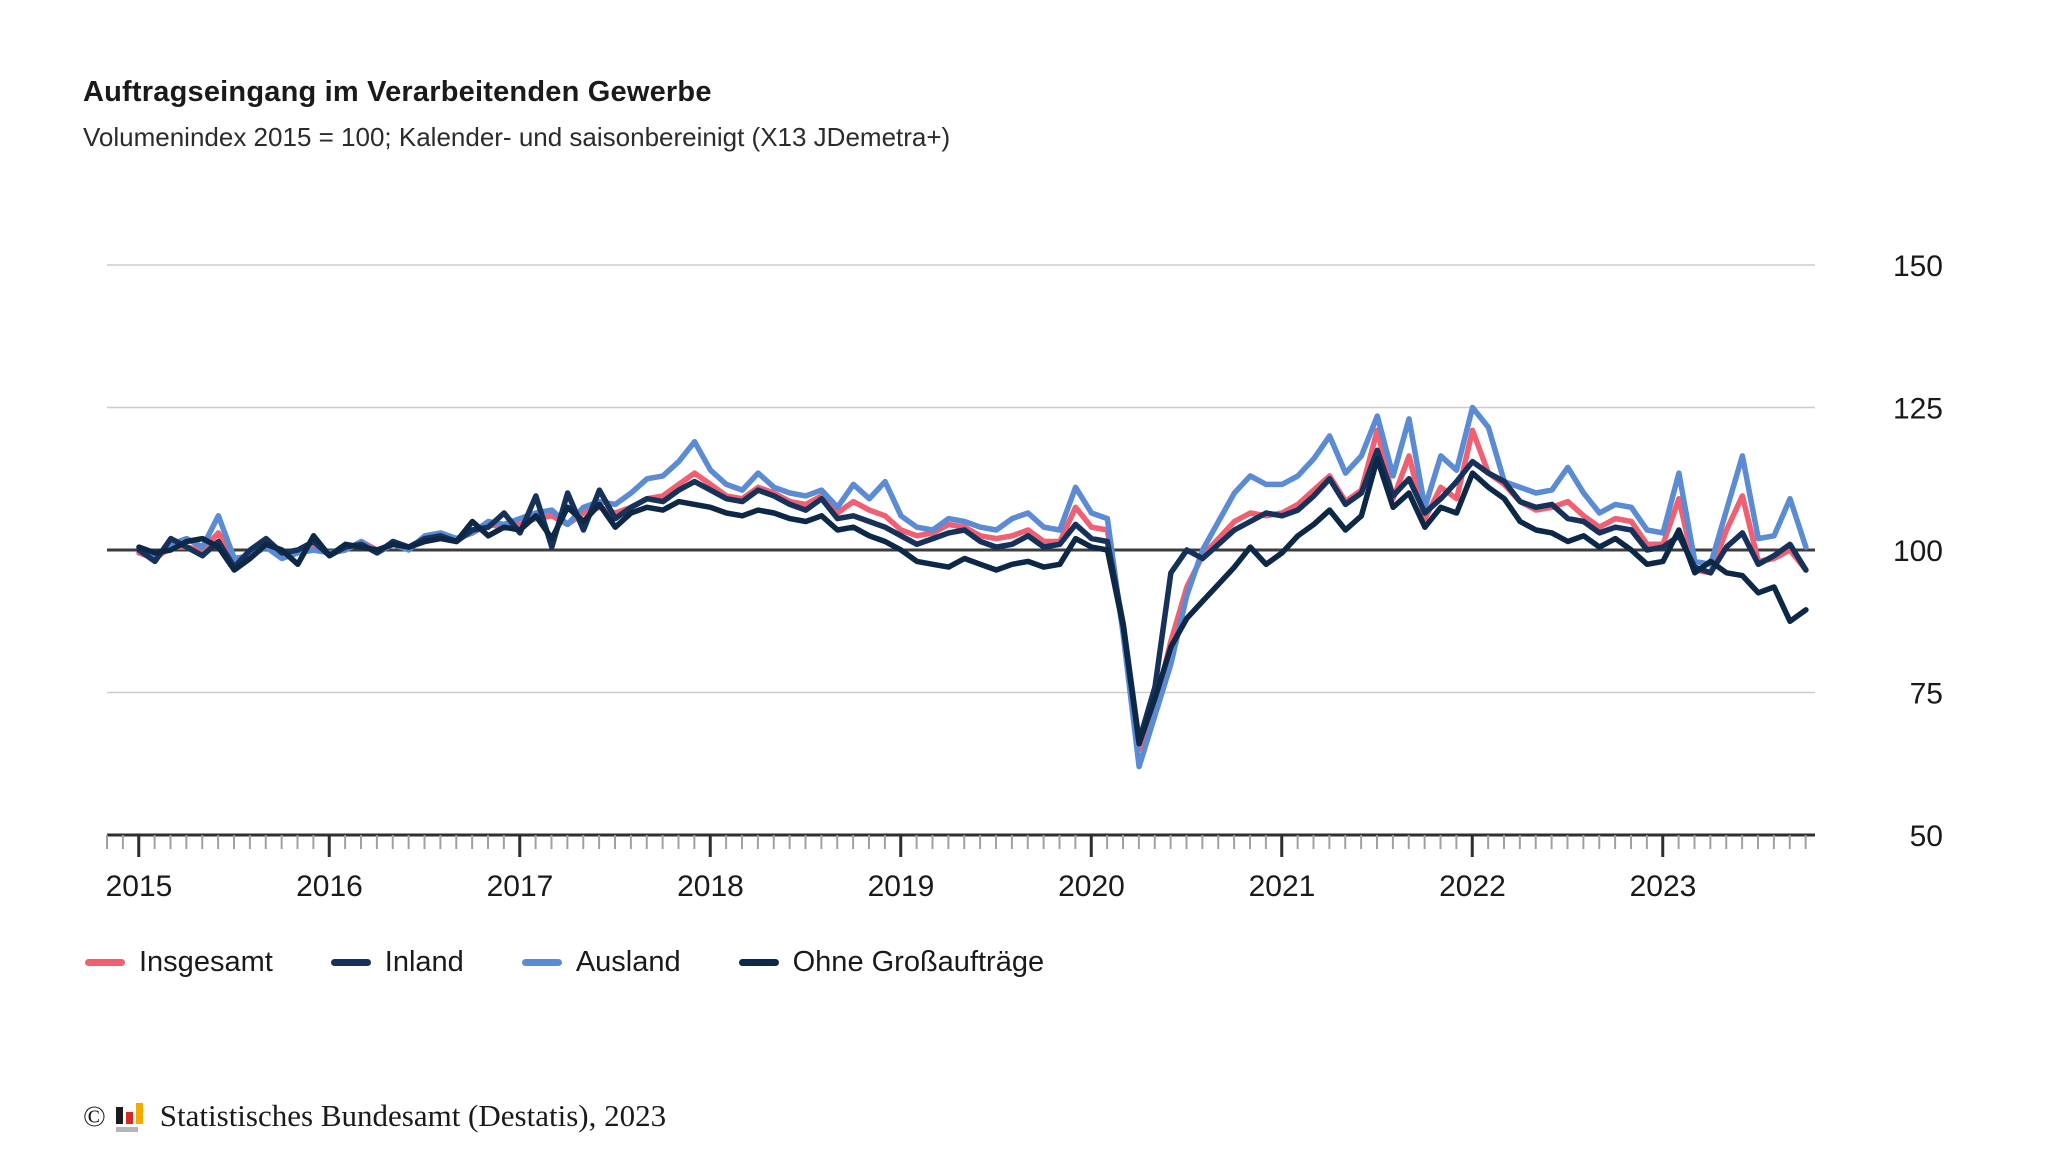 Image resolution: width=2048 pixels, height=1152 pixels. What do you see at coordinates (329, 886) in the screenshot?
I see `x-axis-label-2016: 2016` at bounding box center [329, 886].